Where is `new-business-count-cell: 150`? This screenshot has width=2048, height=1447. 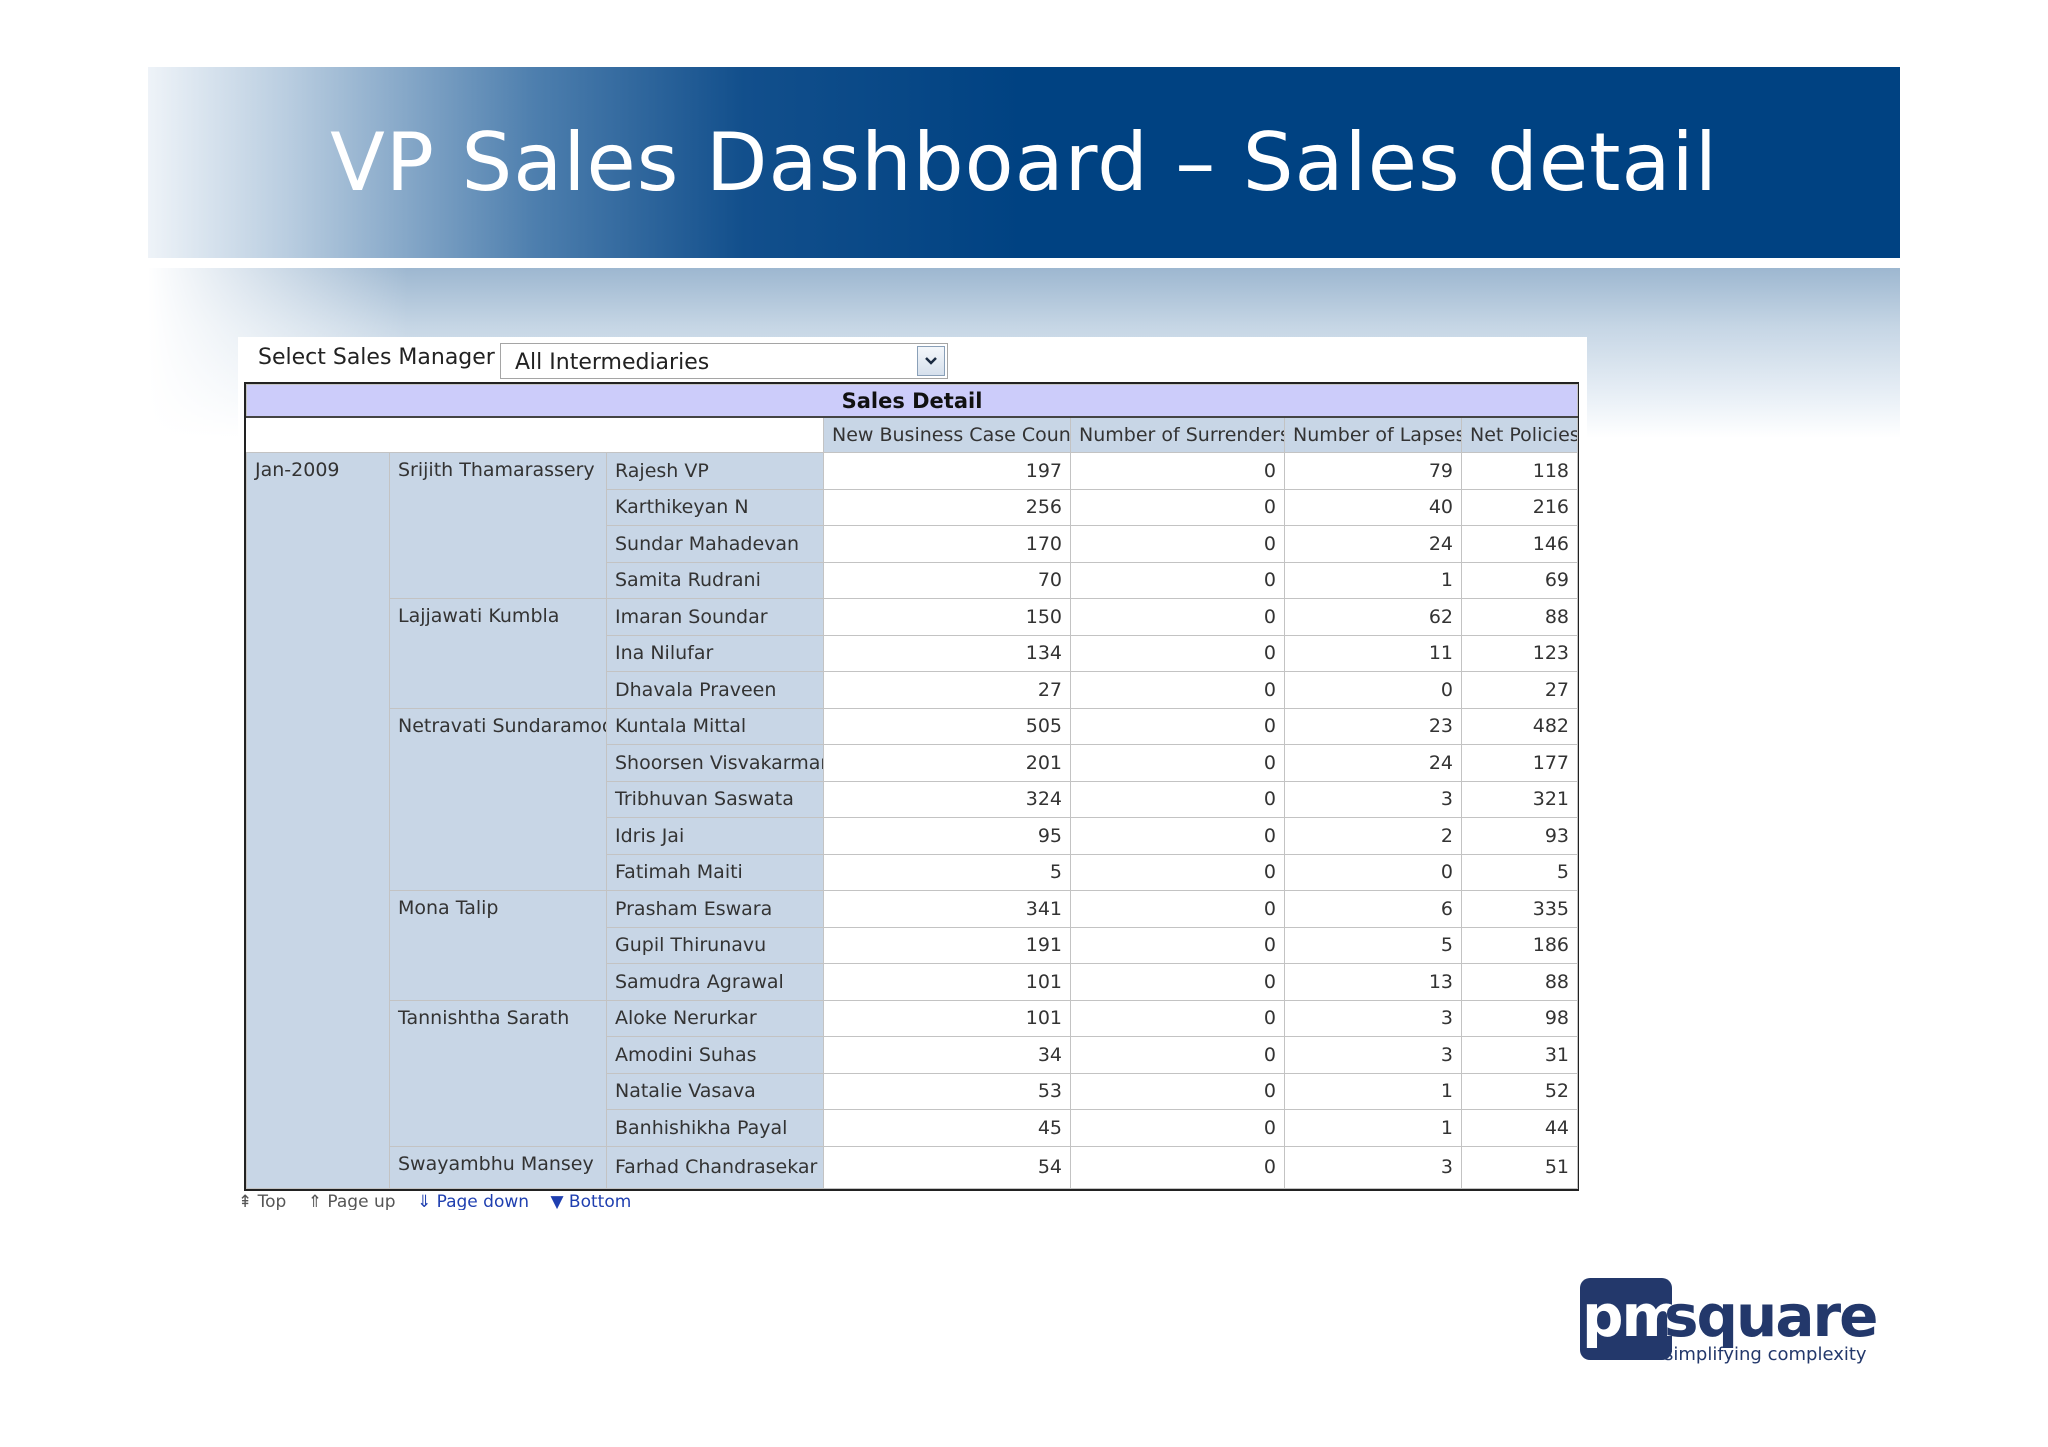
new-business-count-cell: 150 is located at coordinates (947, 617).